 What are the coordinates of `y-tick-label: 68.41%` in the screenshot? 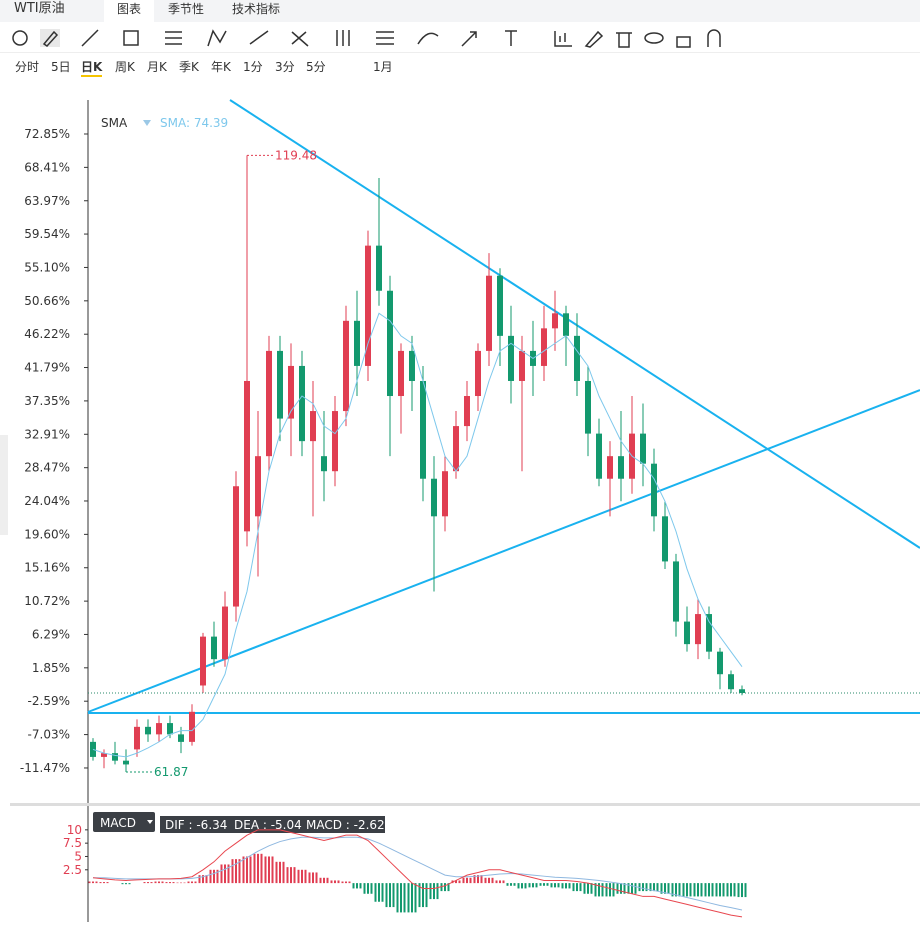 It's located at (47, 167).